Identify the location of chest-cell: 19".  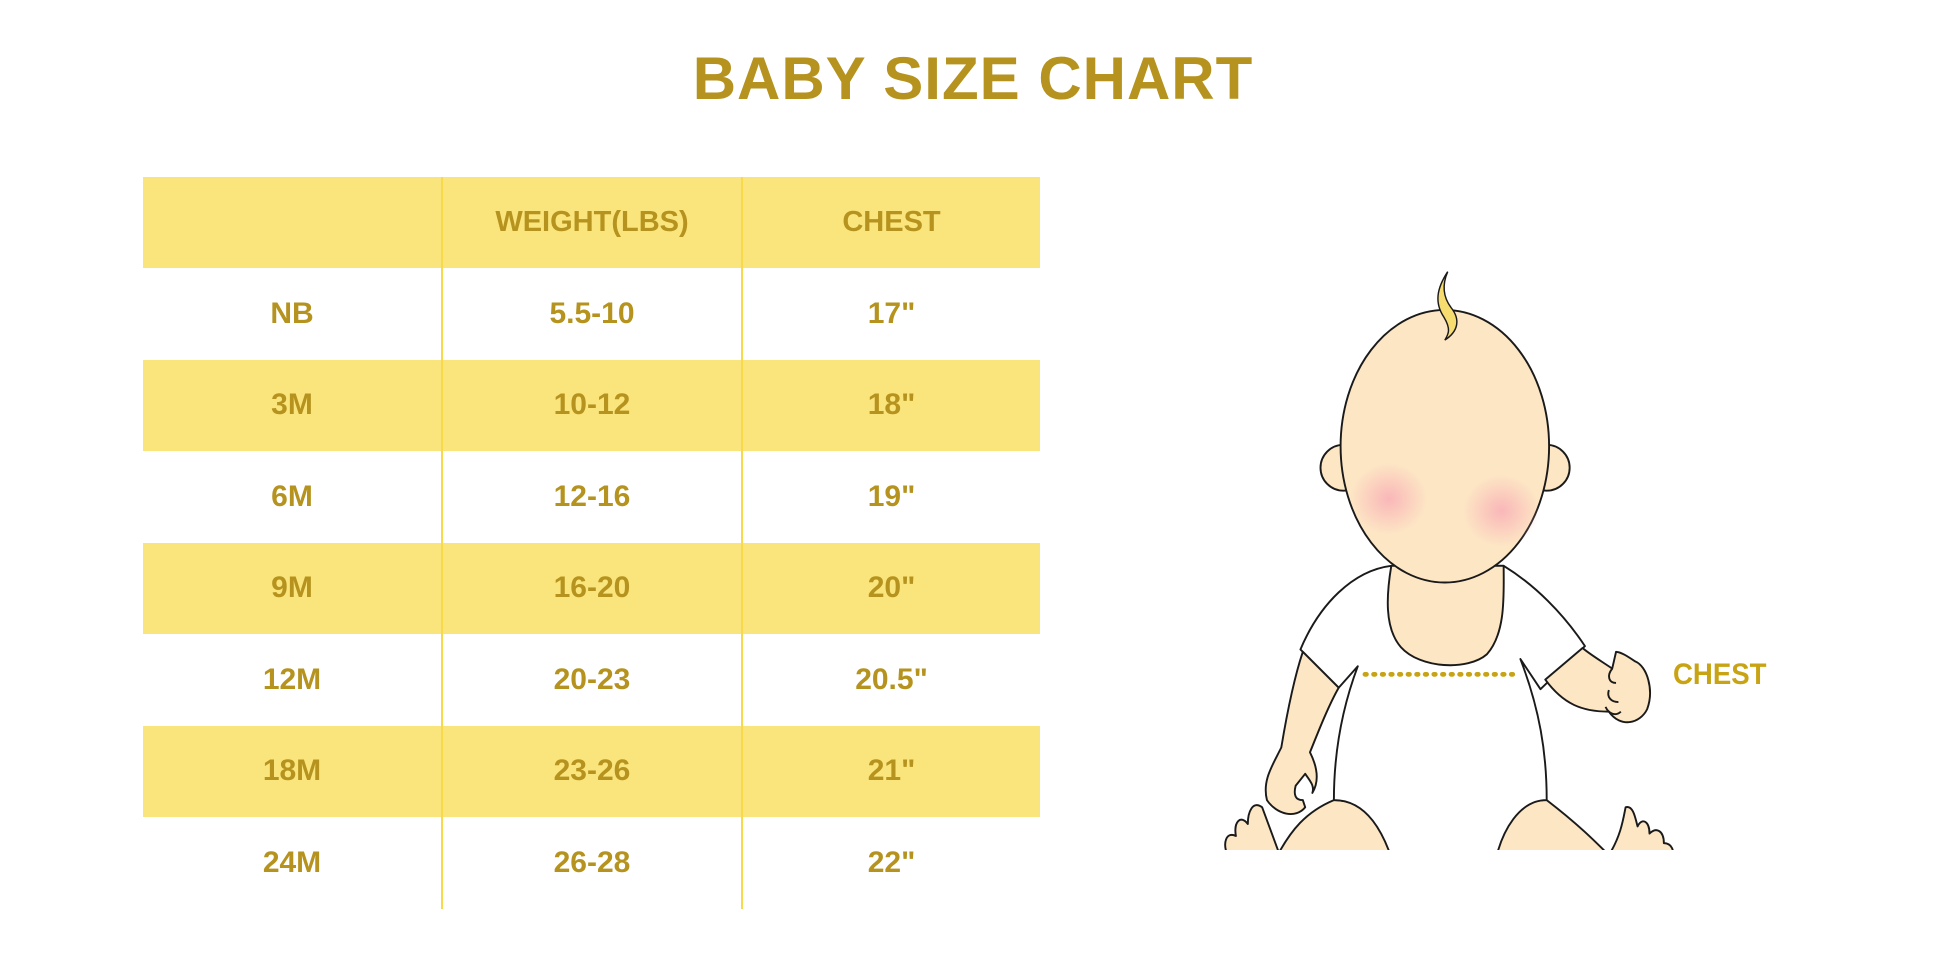
(890, 497).